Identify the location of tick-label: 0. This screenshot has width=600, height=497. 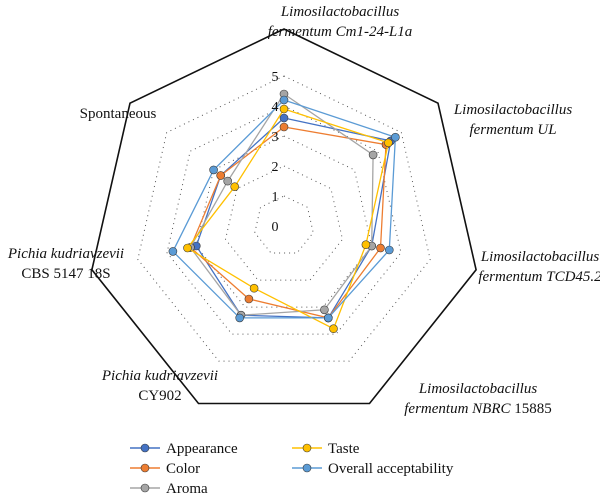
(275, 227).